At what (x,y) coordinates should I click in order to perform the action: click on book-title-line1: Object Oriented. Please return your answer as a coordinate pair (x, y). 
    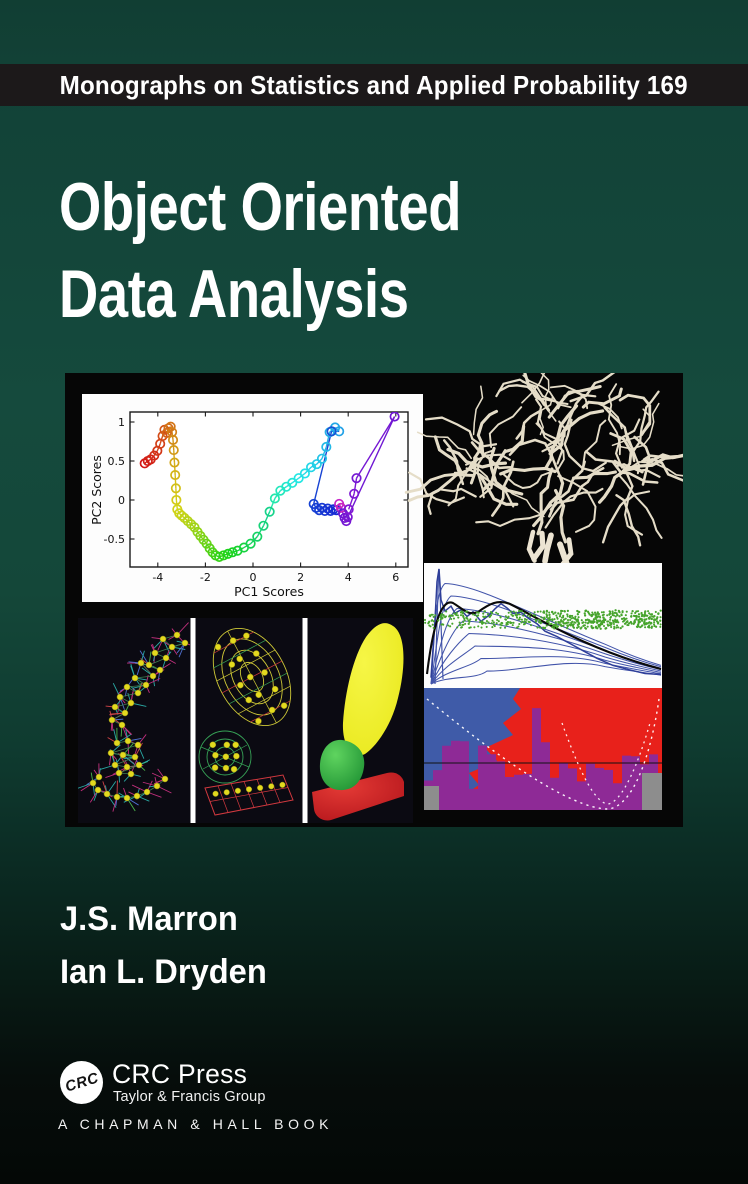
    Looking at the image, I should click on (260, 207).